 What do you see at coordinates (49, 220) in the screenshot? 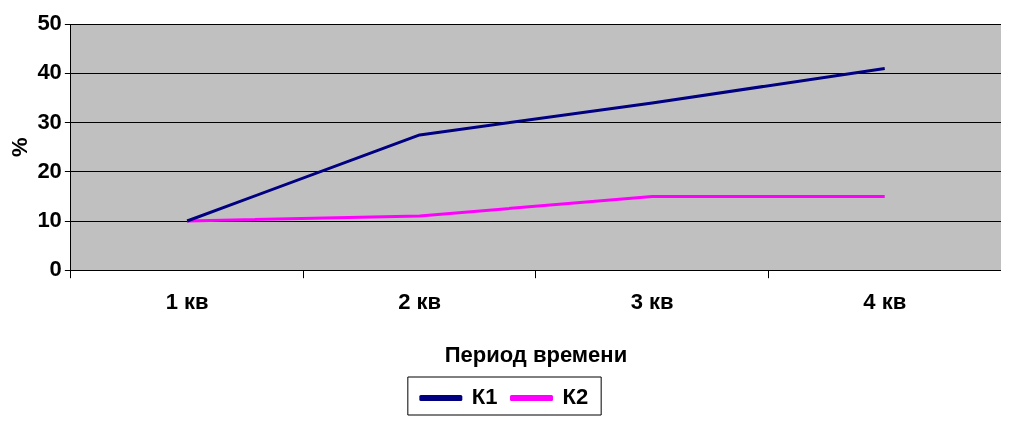
I see `y-tick-label: 10` at bounding box center [49, 220].